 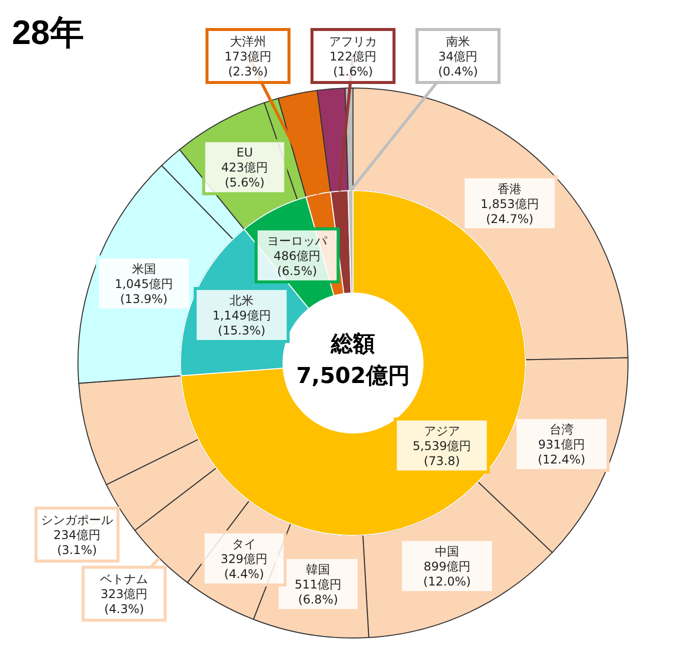 What do you see at coordinates (241, 323) in the screenshot?
I see `data-label: 1,149億円 (15.3%)` at bounding box center [241, 323].